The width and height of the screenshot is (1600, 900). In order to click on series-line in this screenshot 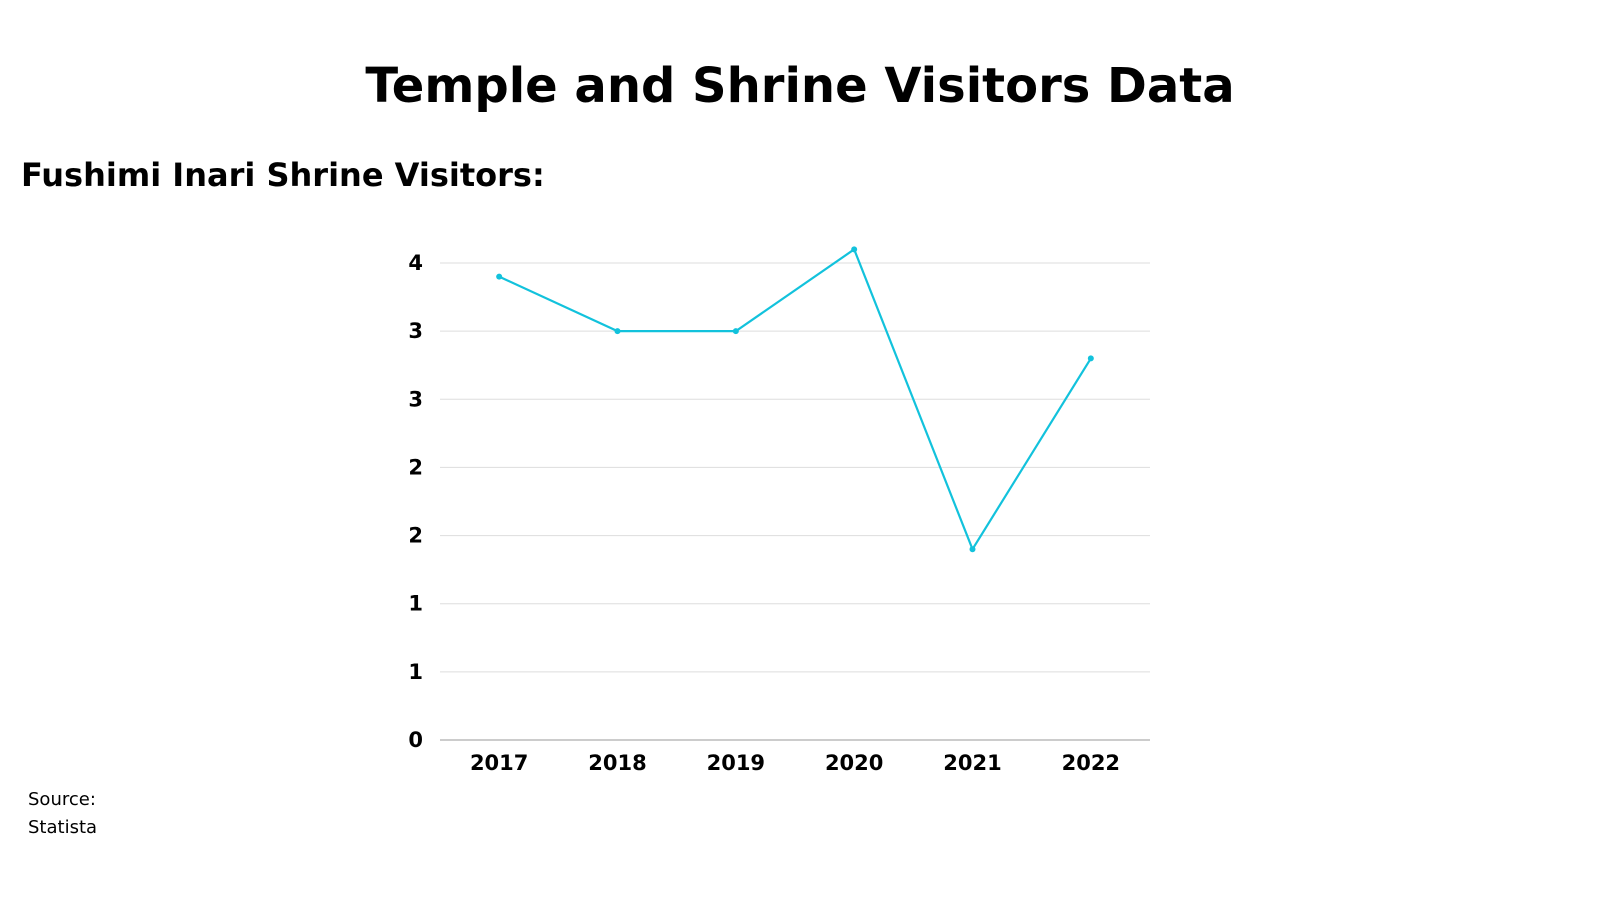, I will do `click(795, 399)`.